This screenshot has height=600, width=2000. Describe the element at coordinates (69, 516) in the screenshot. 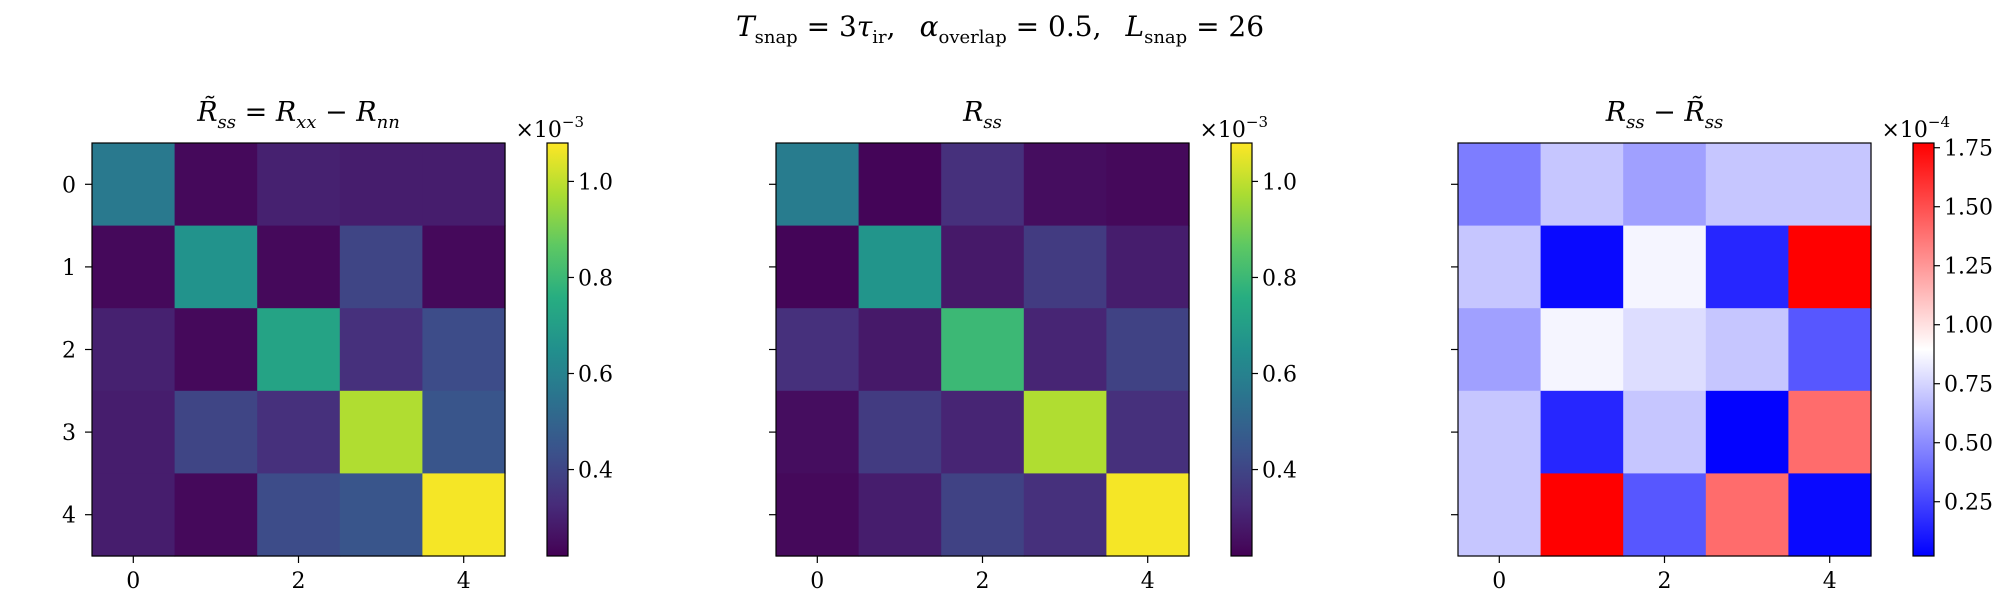

I see `y-tick-label: 4` at that location.